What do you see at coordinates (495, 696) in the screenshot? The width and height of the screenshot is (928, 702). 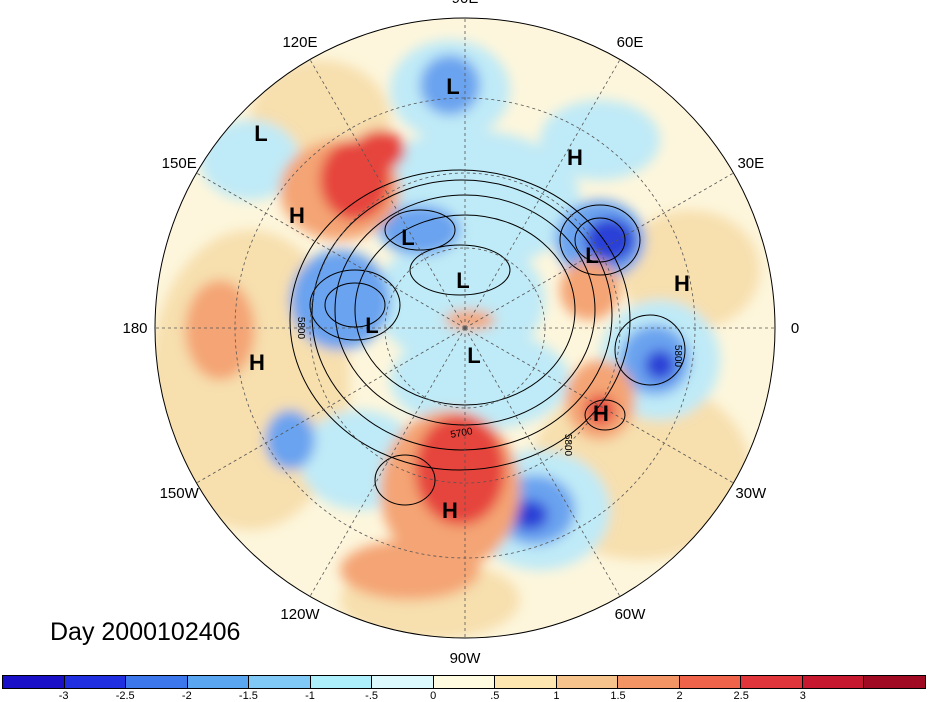 I see `colorbar-tick-label: .5` at bounding box center [495, 696].